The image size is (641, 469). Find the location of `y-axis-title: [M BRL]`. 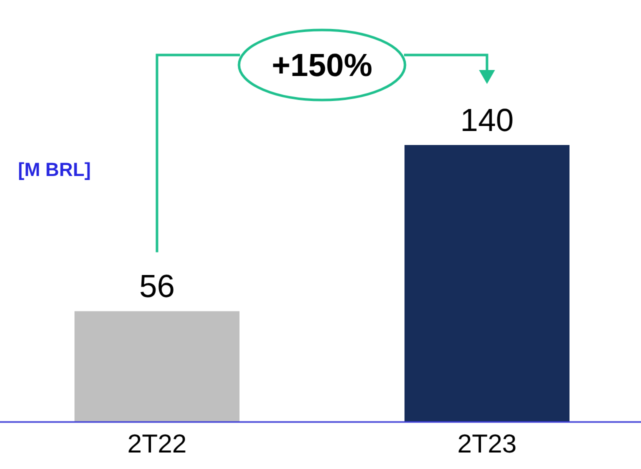

y-axis-title: [M BRL] is located at coordinates (54, 170).